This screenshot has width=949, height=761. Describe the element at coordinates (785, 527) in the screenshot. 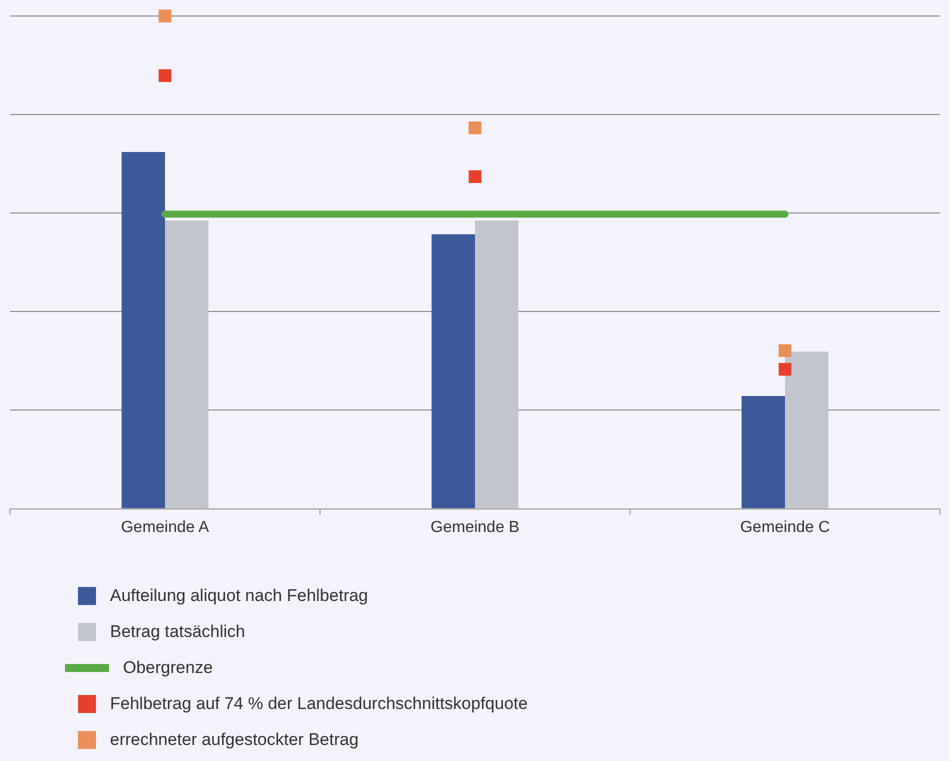

I see `x-tick-label: Gemeinde C` at that location.